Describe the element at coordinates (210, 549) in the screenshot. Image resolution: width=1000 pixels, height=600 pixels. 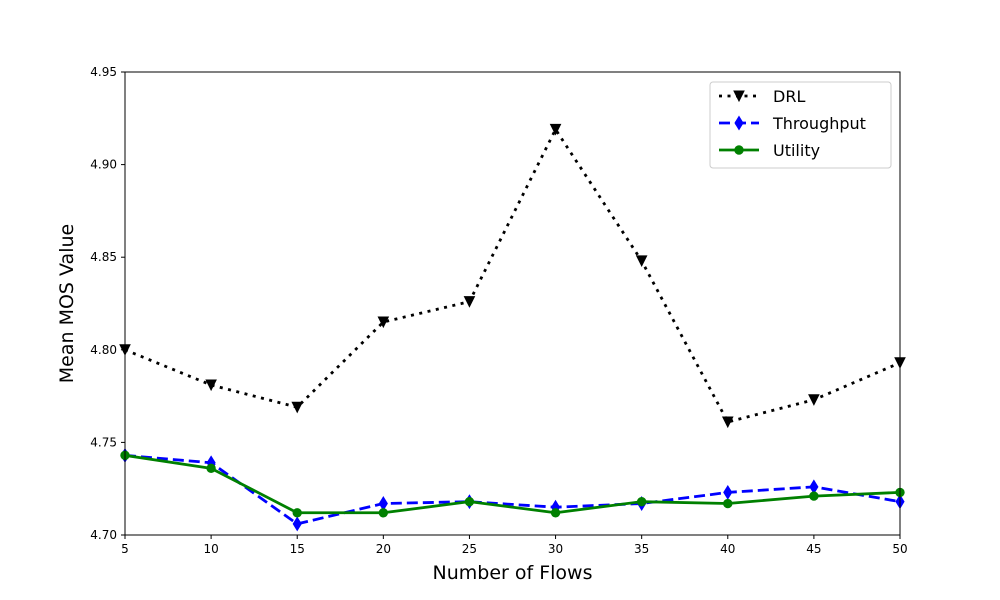
I see `x-tick-label: 10` at that location.